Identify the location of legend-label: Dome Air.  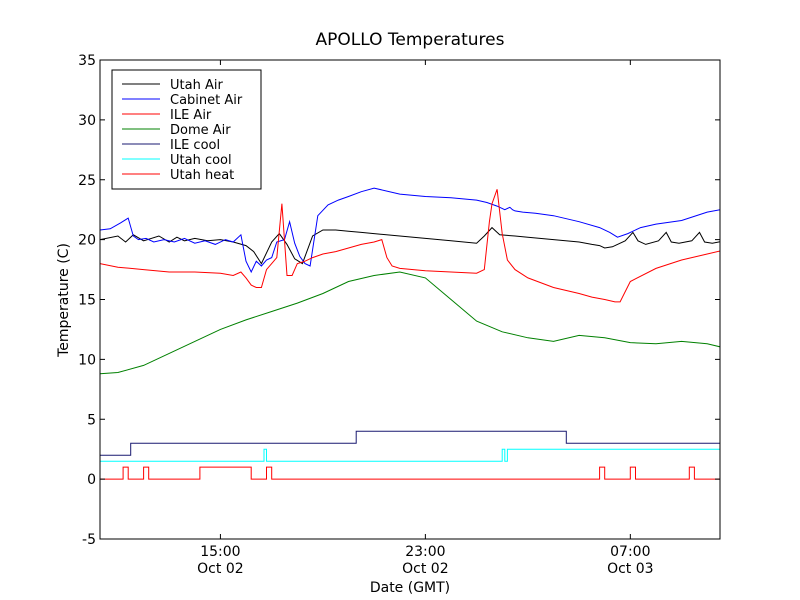
(200, 130).